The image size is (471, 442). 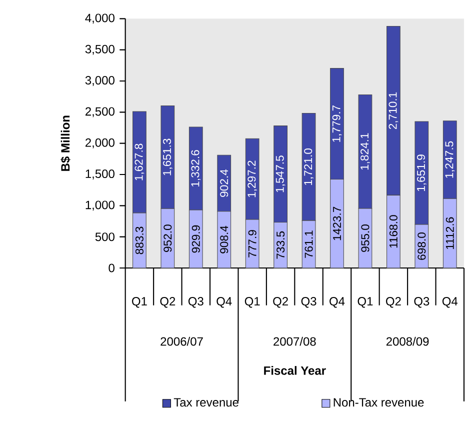 I want to click on data-label: 761.1, so click(x=308, y=244).